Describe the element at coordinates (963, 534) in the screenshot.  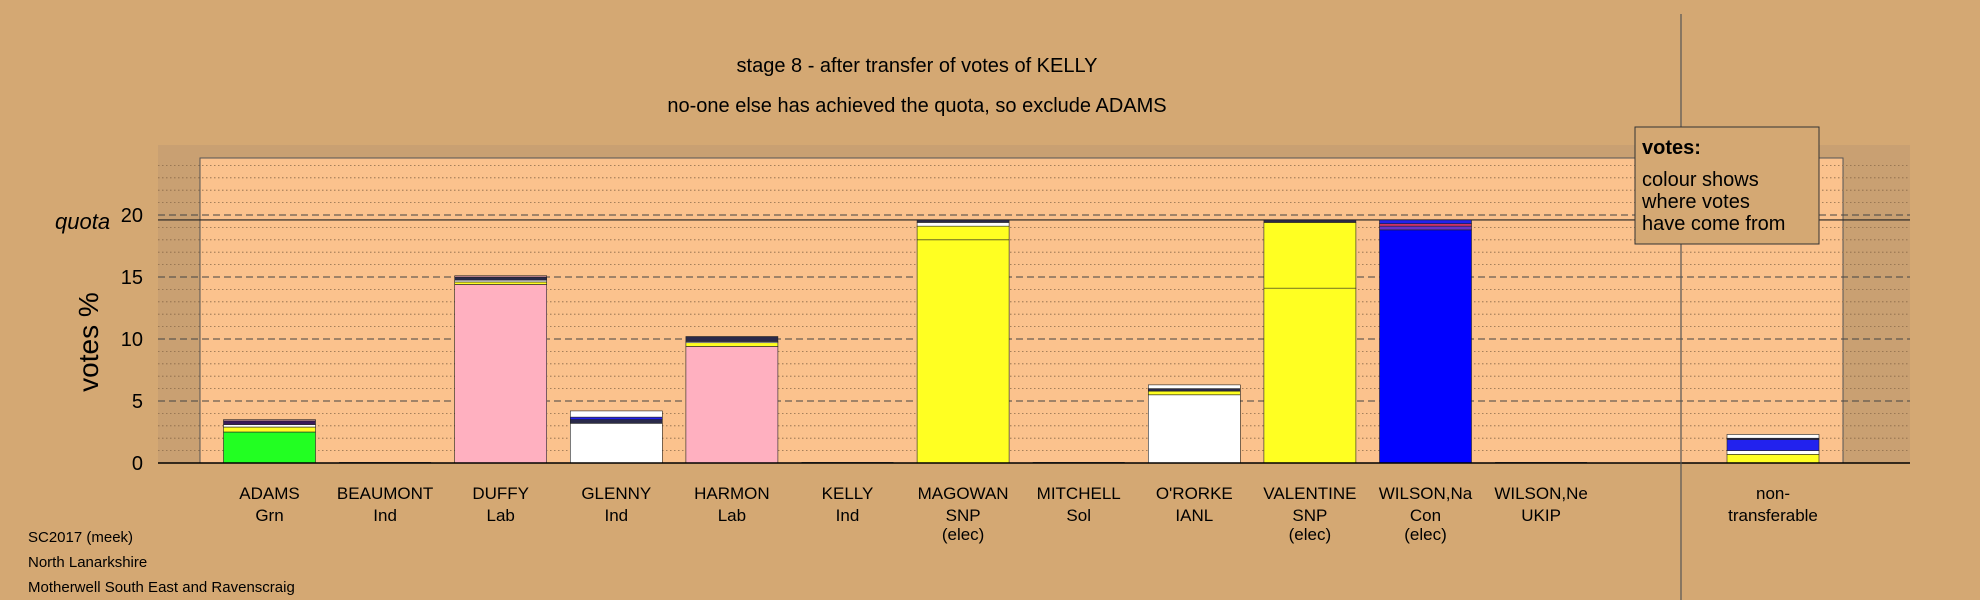
I see `candidate-status-magowan: (elec)` at that location.